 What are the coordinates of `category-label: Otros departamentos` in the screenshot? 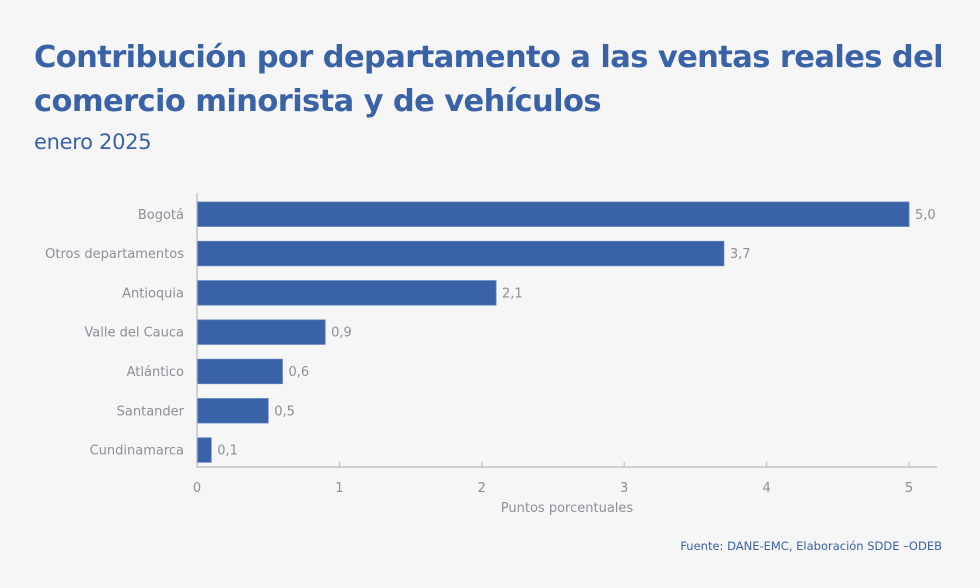 It's located at (114, 254).